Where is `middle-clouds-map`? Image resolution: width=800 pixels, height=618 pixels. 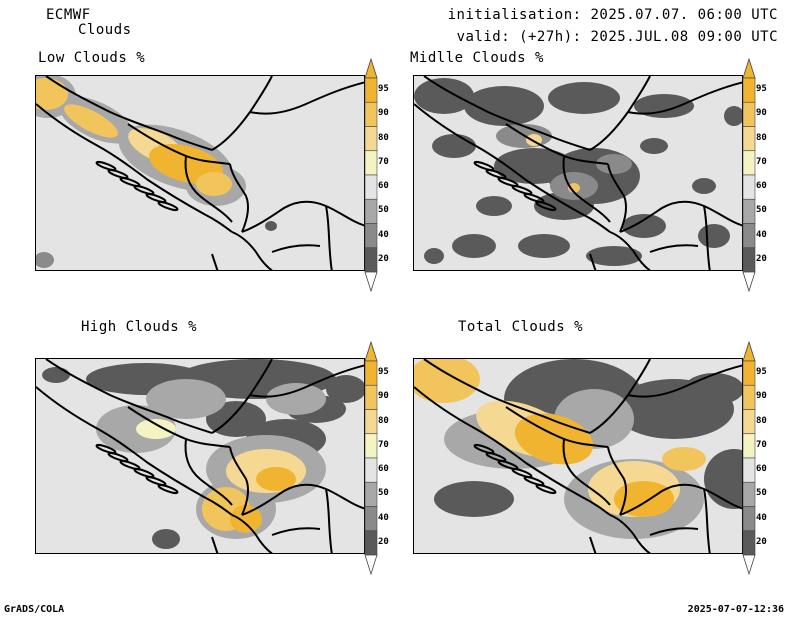 middle-clouds-map is located at coordinates (578, 173).